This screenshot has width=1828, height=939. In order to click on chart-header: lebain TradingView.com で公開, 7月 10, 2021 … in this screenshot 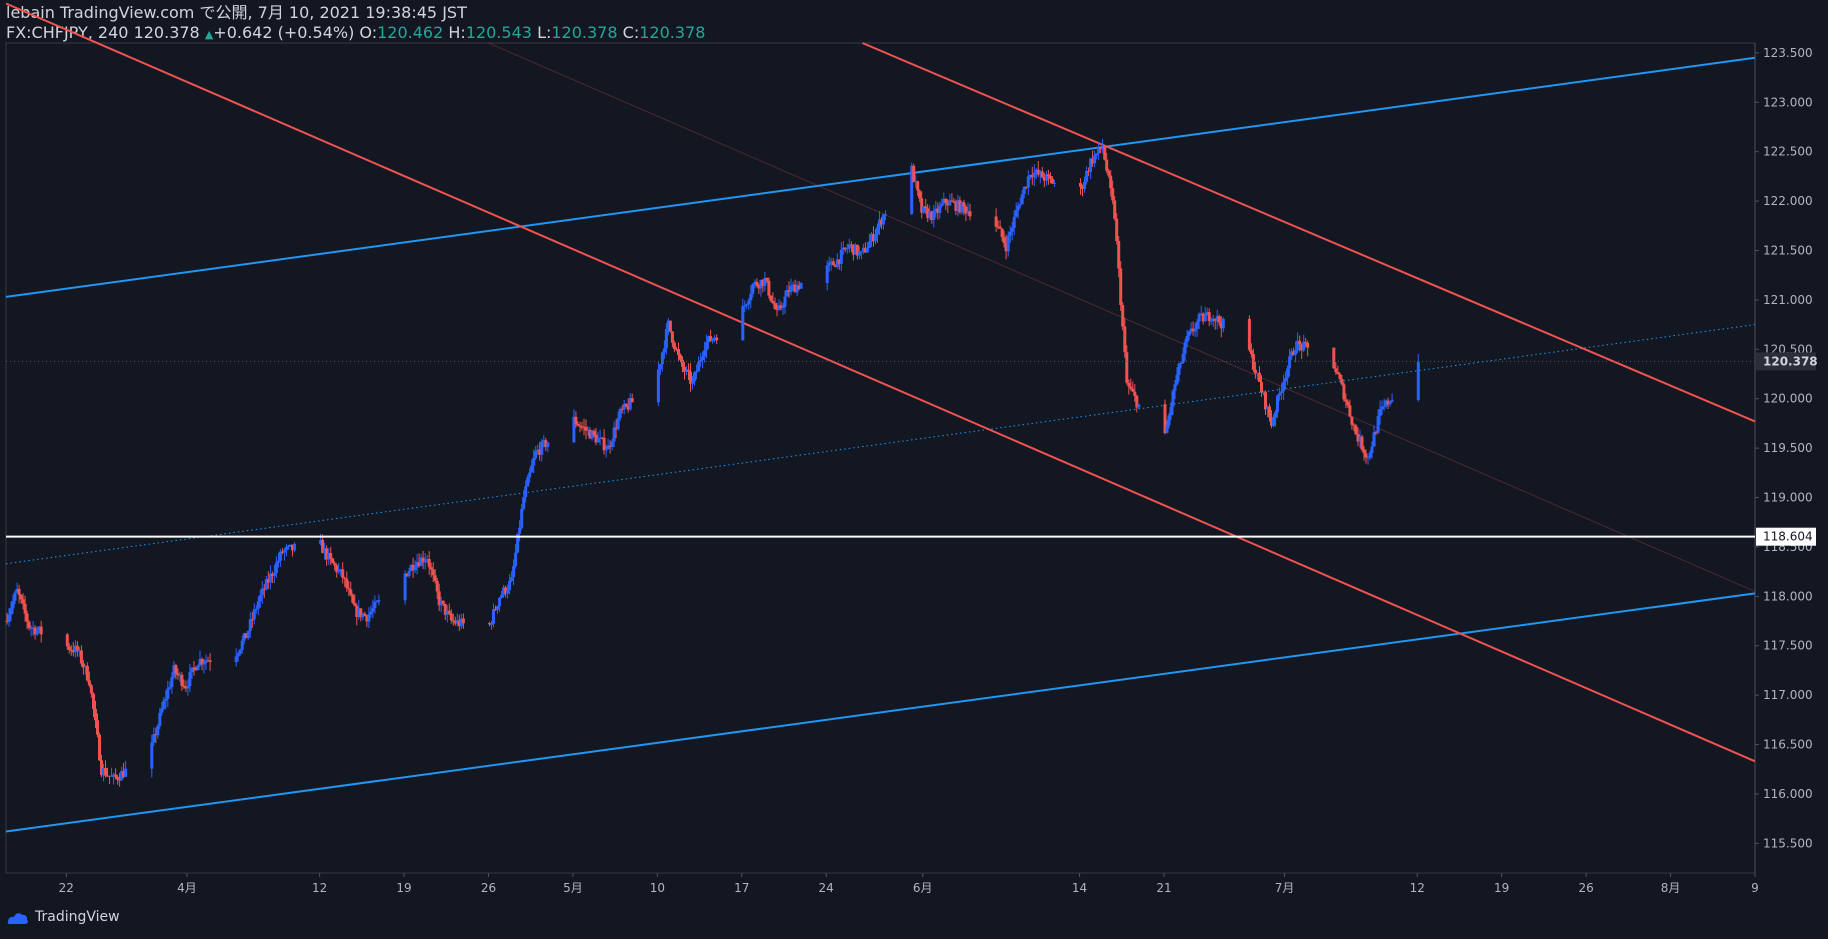, I will do `click(355, 24)`.